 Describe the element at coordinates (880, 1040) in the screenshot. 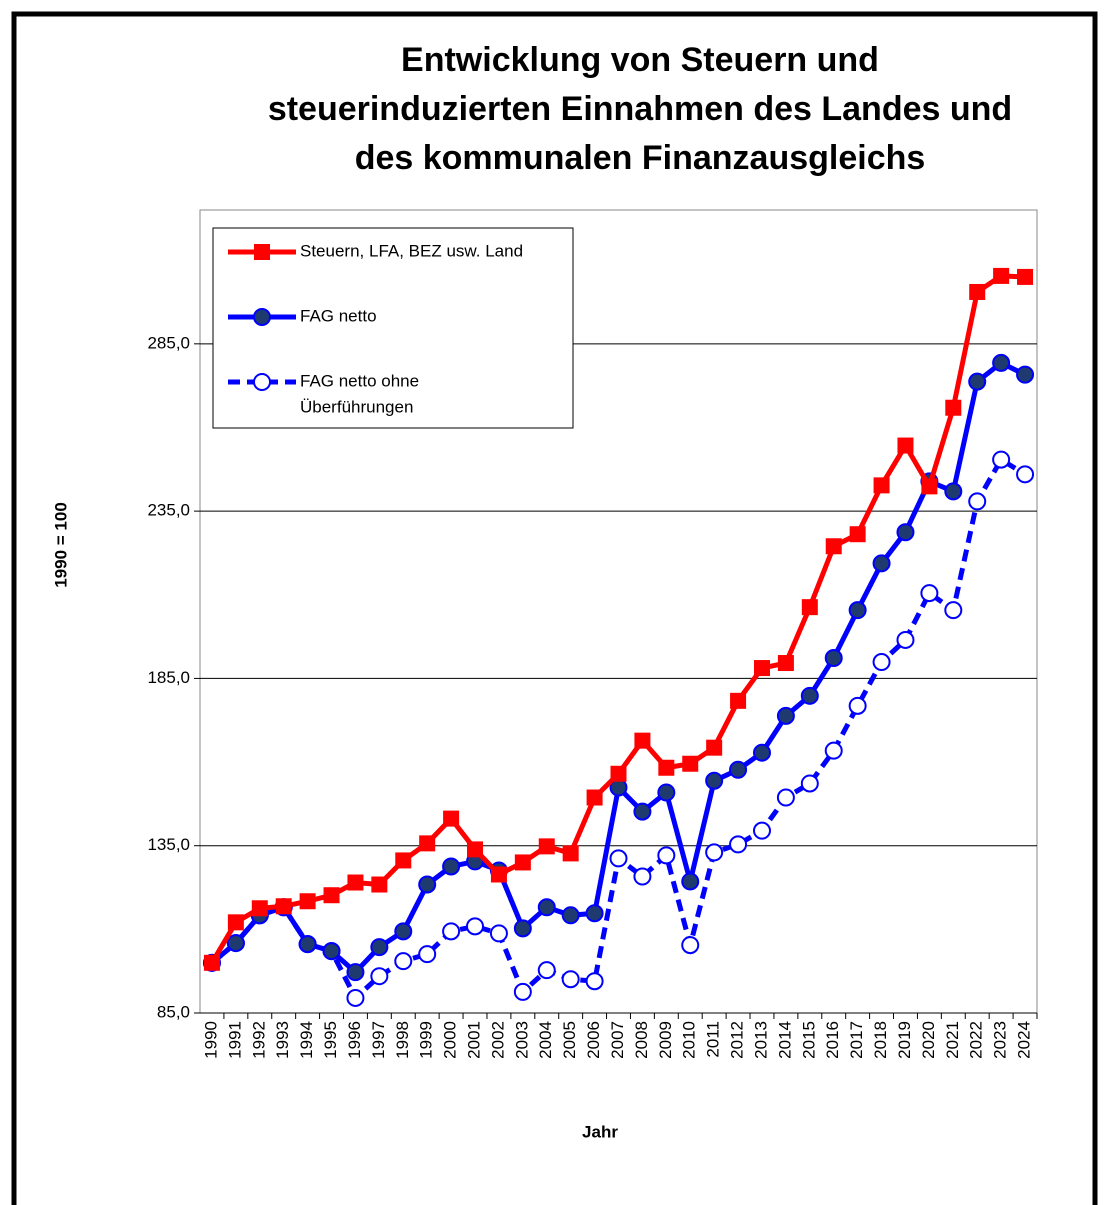

I see `x-tick-label: 2018` at that location.